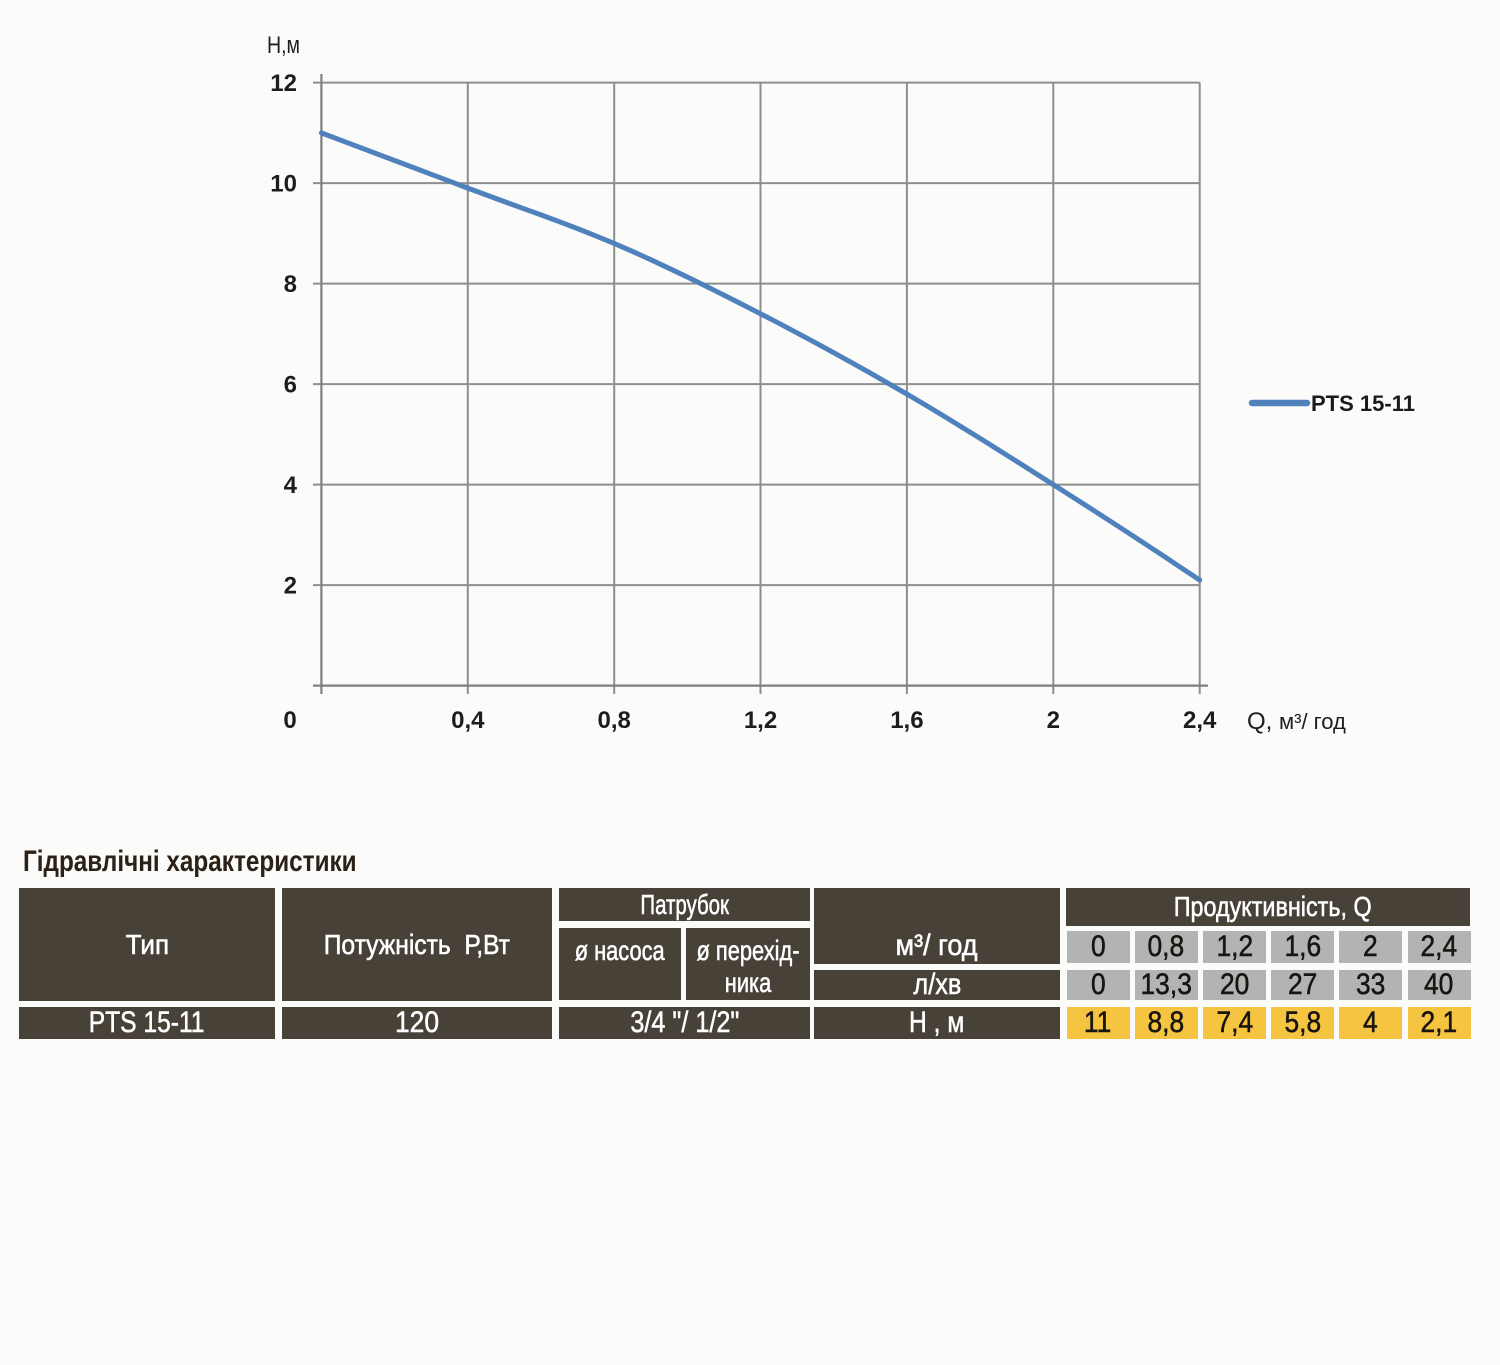 The height and width of the screenshot is (1365, 1500). I want to click on svg-text: 0, so click(289, 720).